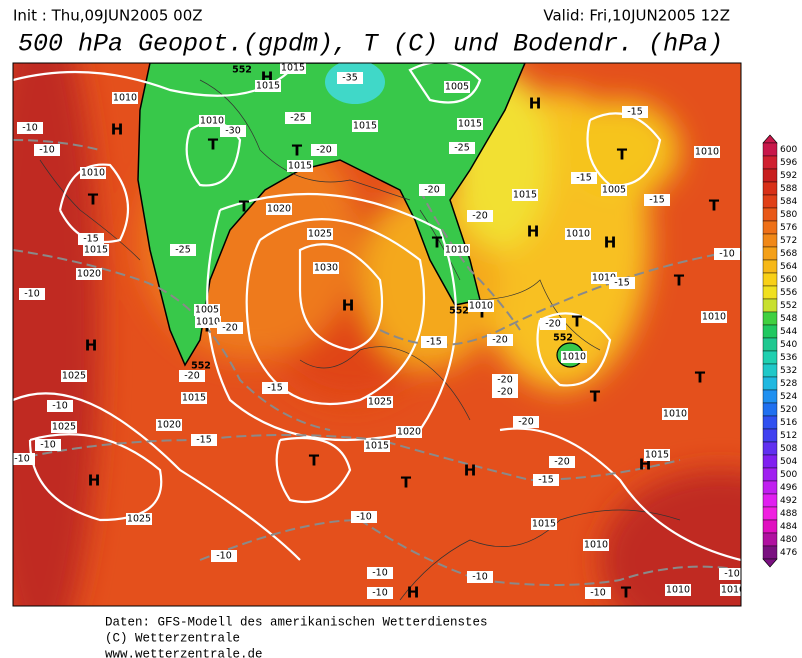  I want to click on valid-time: Valid: Fri,10JUN2005 12Z, so click(636, 16).